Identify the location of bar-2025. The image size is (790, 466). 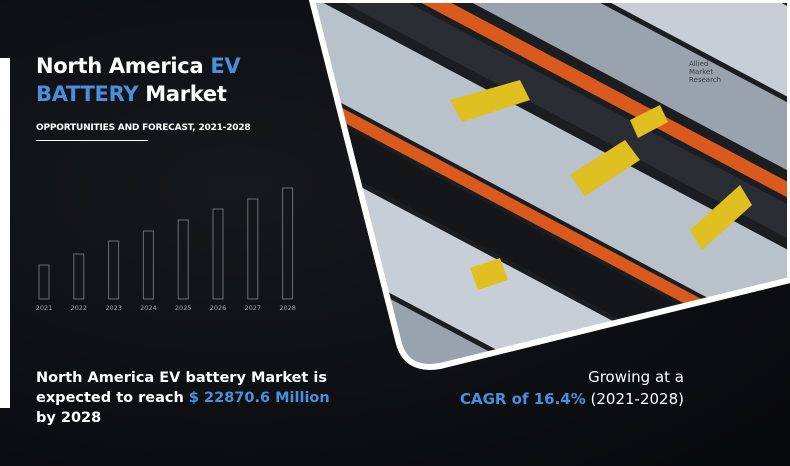
(183, 259).